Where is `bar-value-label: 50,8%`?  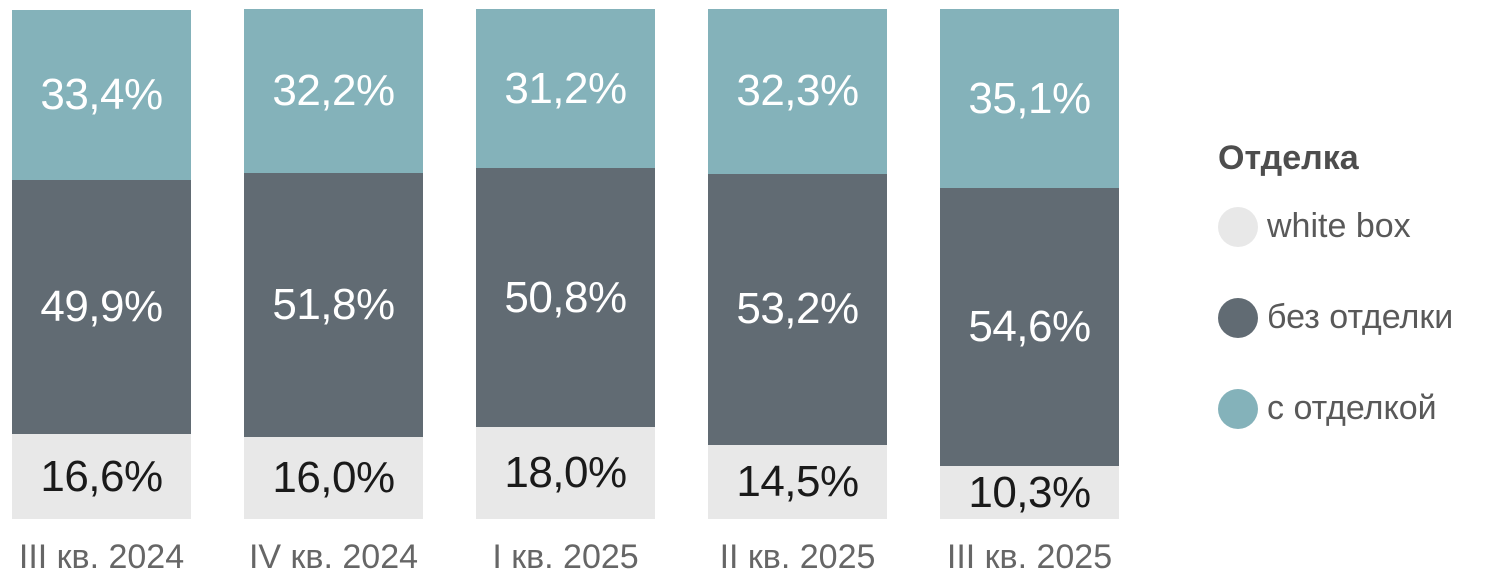
bar-value-label: 50,8% is located at coordinates (565, 297).